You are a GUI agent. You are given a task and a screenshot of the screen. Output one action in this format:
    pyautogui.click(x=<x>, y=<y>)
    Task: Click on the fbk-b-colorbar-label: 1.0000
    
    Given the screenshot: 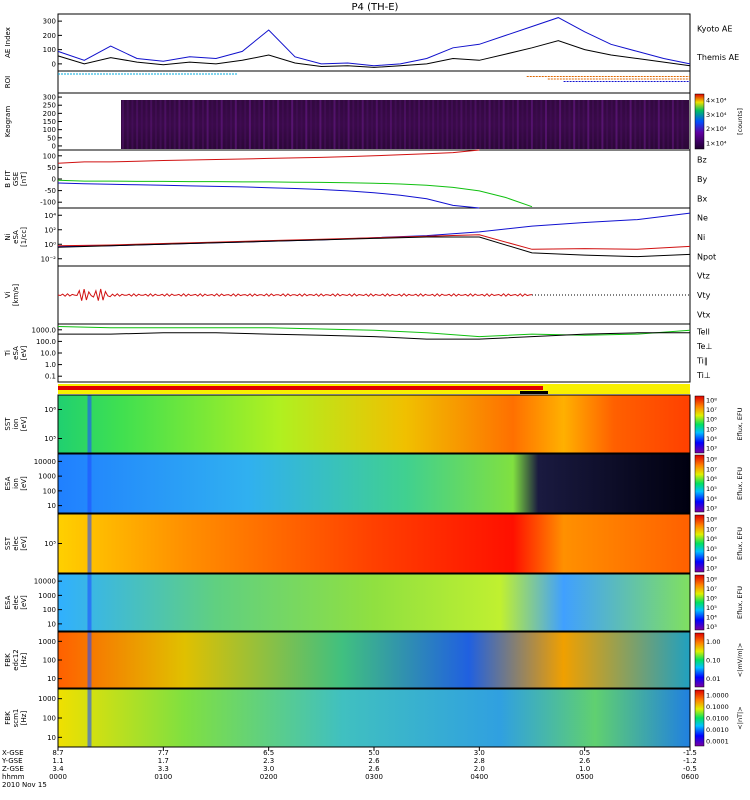 What is the action you would take?
    pyautogui.click(x=717, y=695)
    